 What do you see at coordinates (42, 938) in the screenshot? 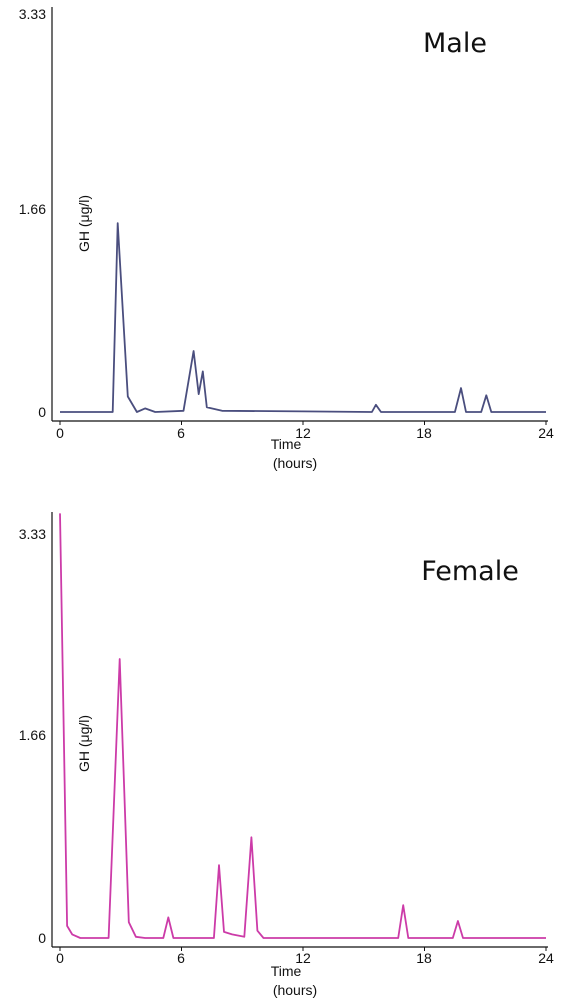
I see `female-y-tick-label: 0` at bounding box center [42, 938].